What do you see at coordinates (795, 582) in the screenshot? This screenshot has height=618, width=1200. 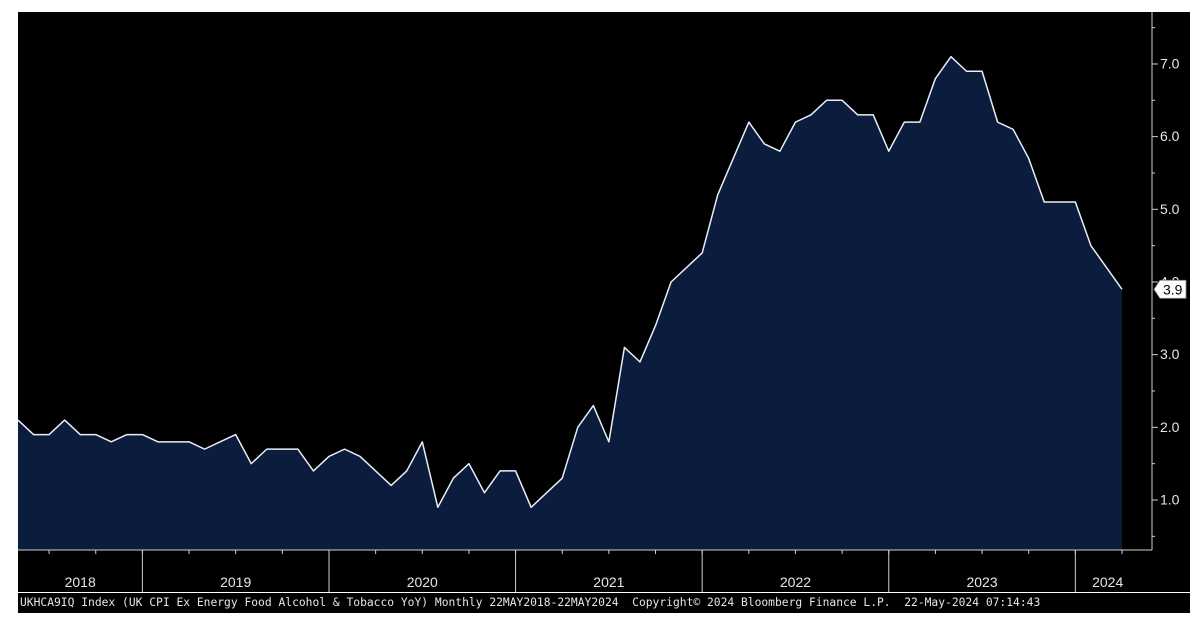 I see `x-year-label: 2022` at bounding box center [795, 582].